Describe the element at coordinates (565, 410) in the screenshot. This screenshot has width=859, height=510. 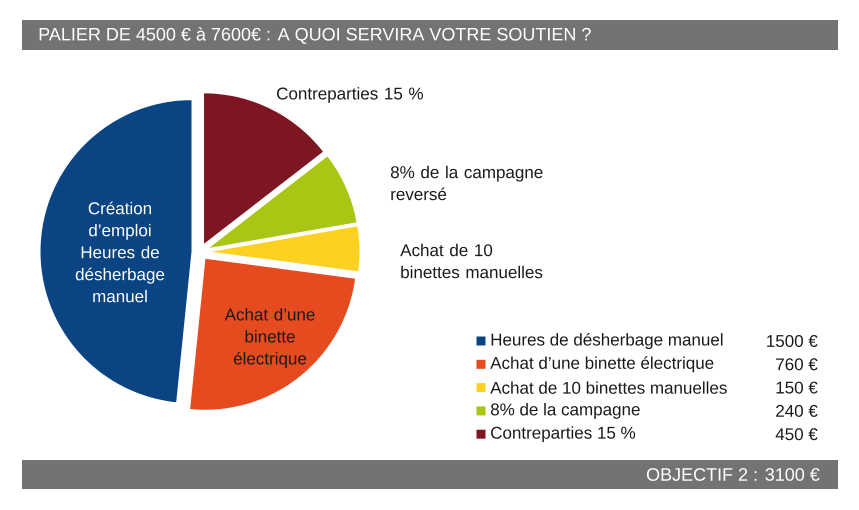
I see `legend-label: 8% de la campagne` at that location.